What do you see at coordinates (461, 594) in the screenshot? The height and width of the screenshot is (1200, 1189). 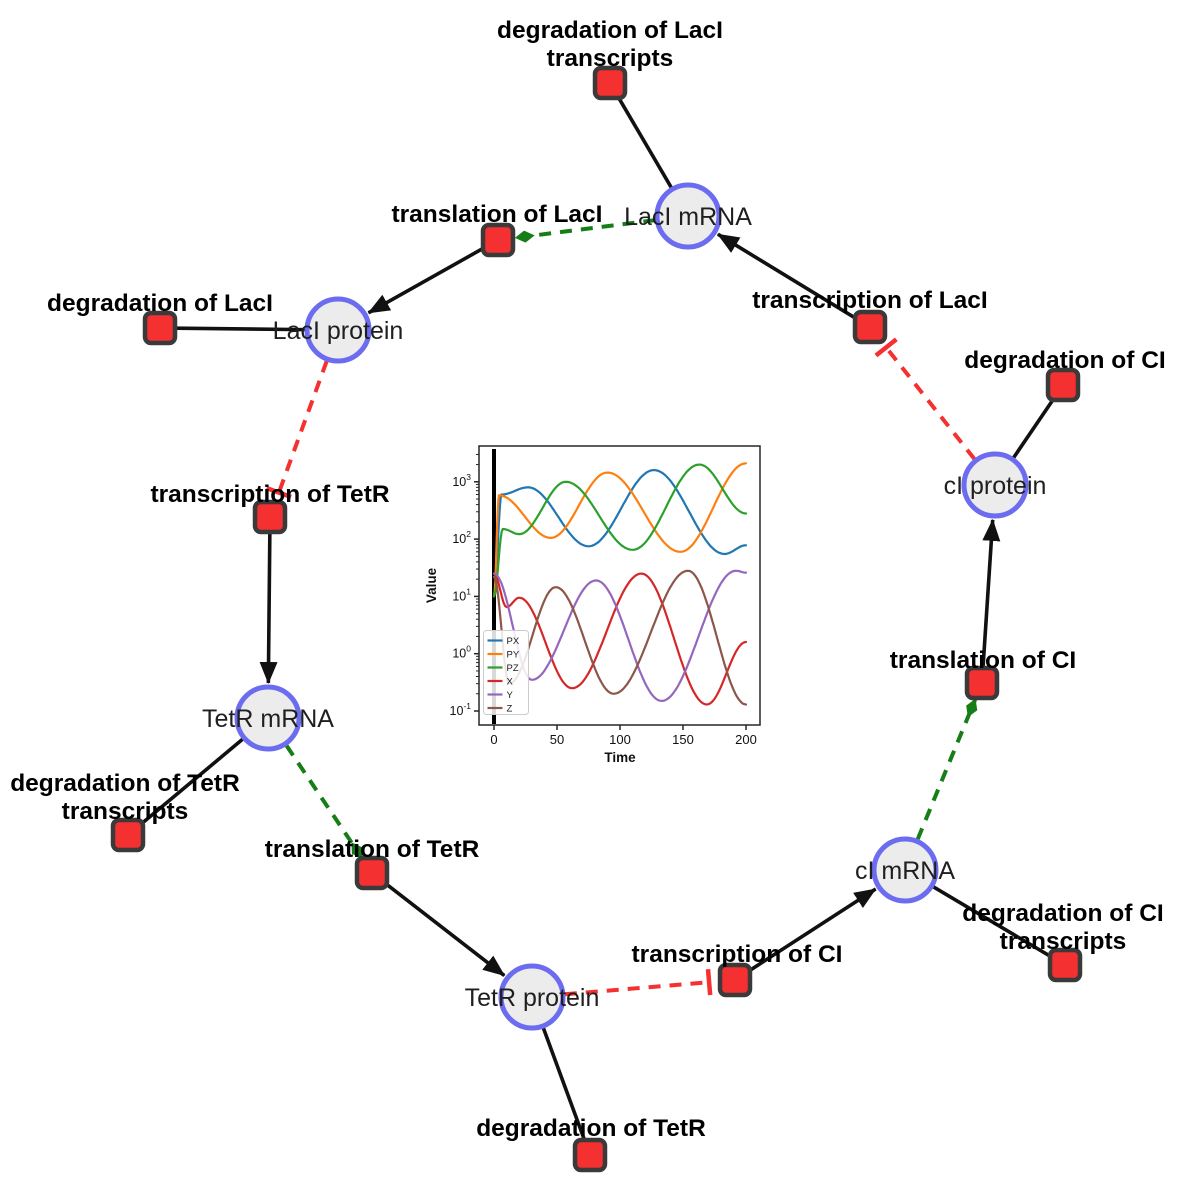 I see `y-tick-label: 10¹` at bounding box center [461, 594].